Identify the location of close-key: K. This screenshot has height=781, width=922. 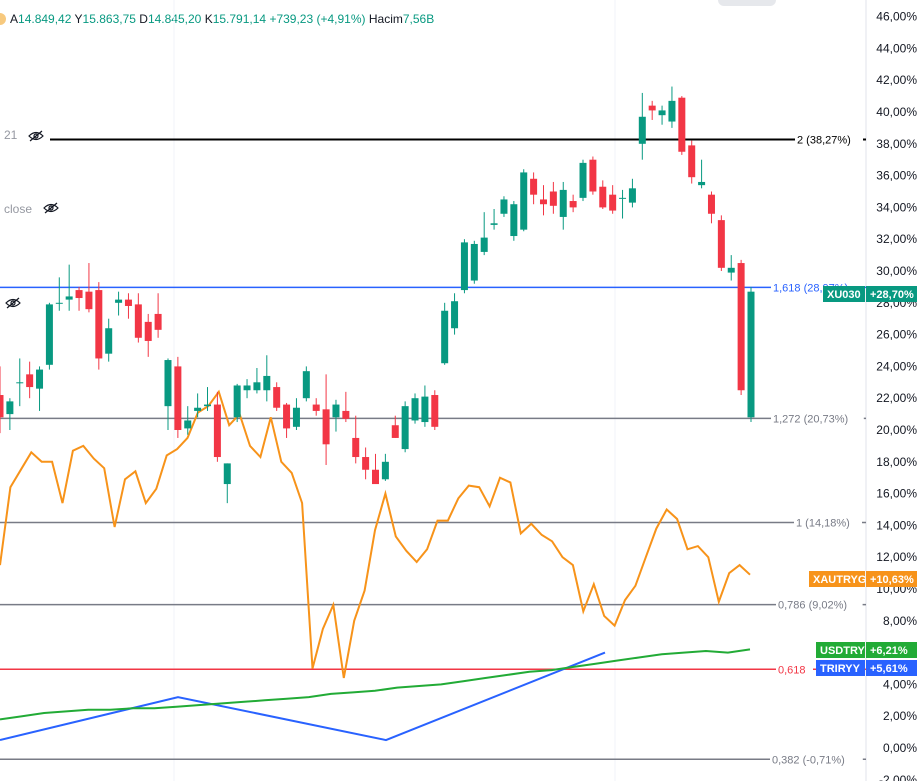
(208, 19).